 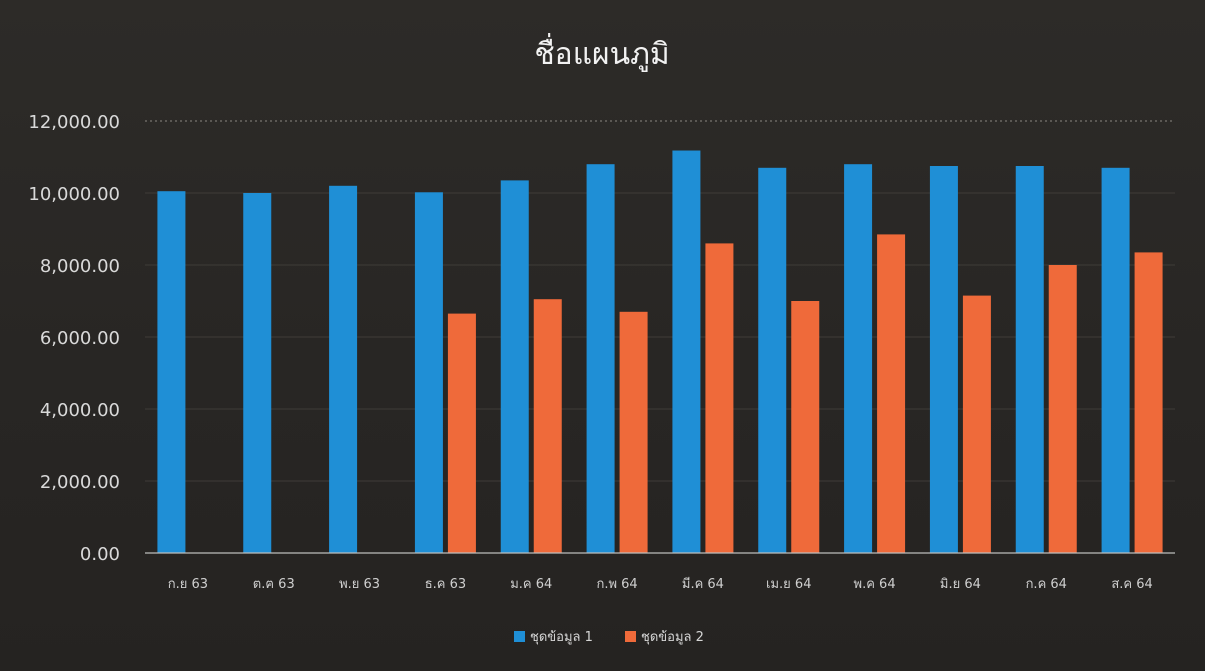 I want to click on x-category-label: ธ.ค 63, so click(x=445, y=584).